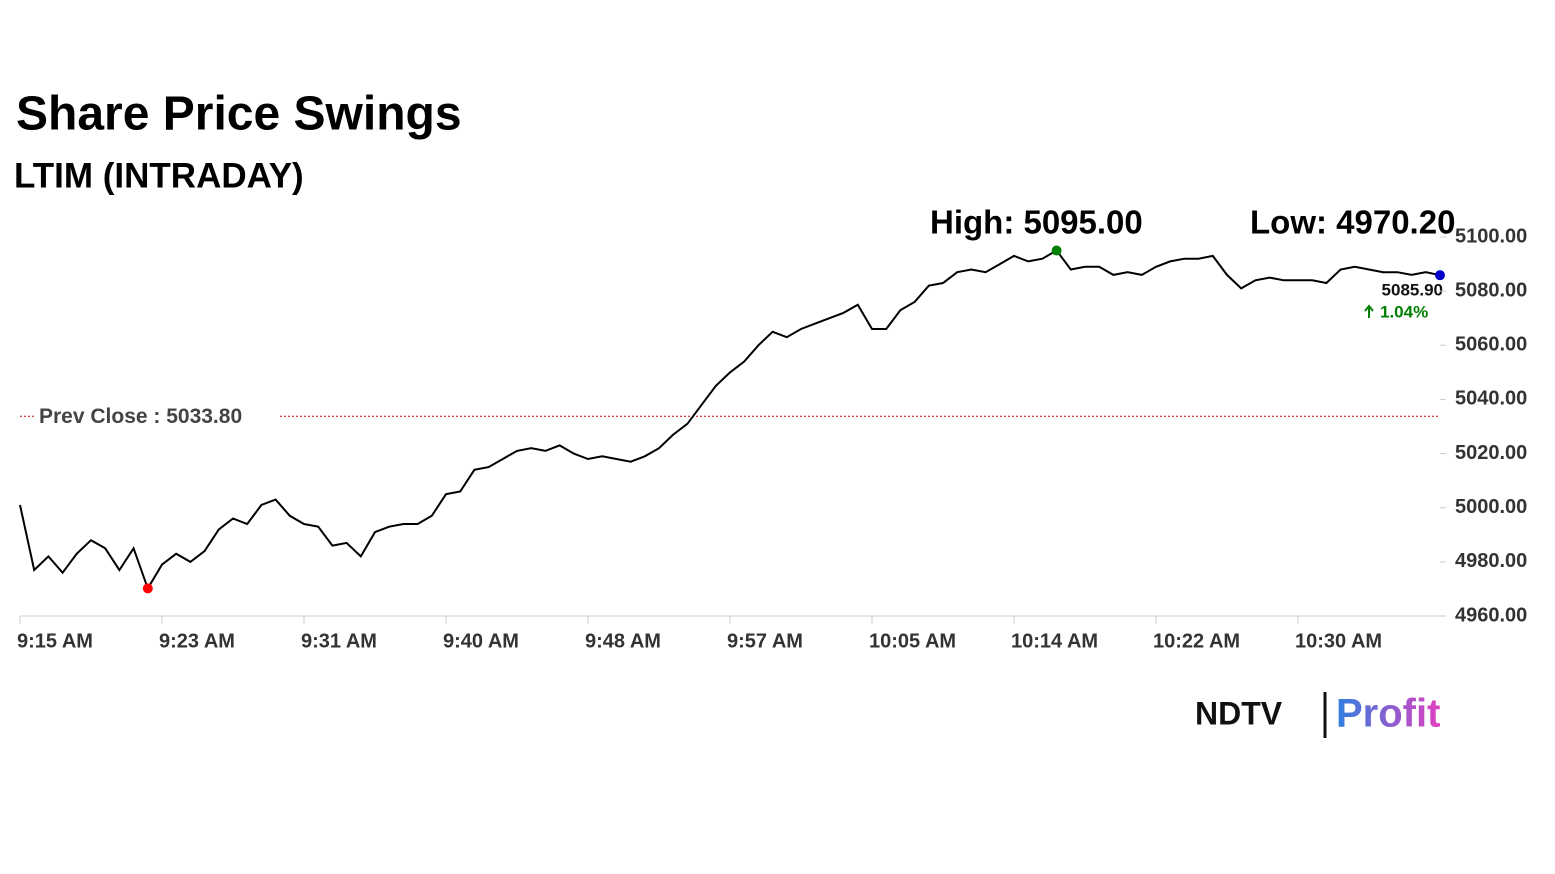 The image size is (1555, 874). What do you see at coordinates (1404, 311) in the screenshot?
I see `change: 1.04%` at bounding box center [1404, 311].